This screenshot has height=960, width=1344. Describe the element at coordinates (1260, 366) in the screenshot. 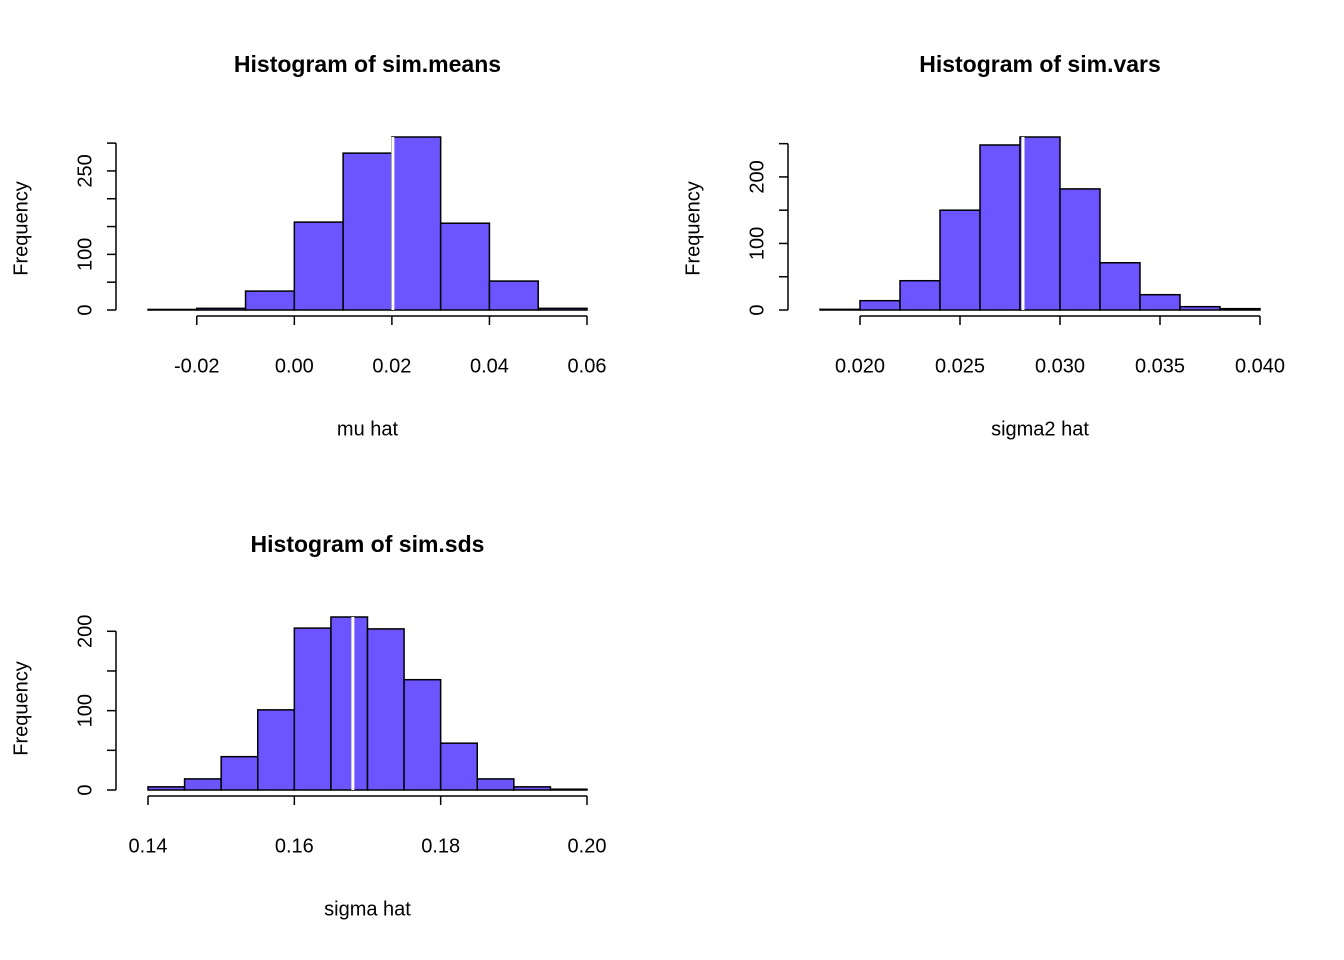

I see `x-tick-label: 0.040` at that location.